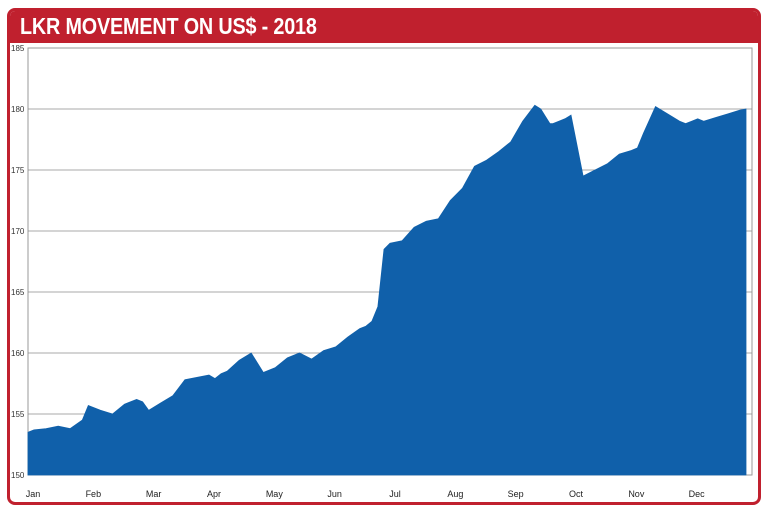 The height and width of the screenshot is (513, 770). What do you see at coordinates (516, 494) in the screenshot?
I see `x-tick-label-sep: Sep` at bounding box center [516, 494].